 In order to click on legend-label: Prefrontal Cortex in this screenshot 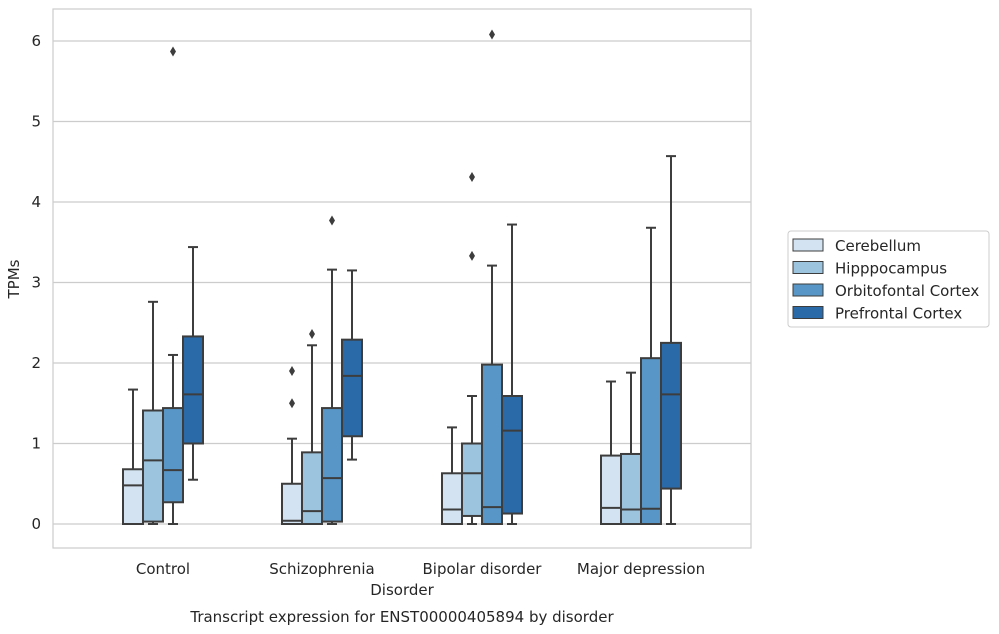, I will do `click(898, 314)`.